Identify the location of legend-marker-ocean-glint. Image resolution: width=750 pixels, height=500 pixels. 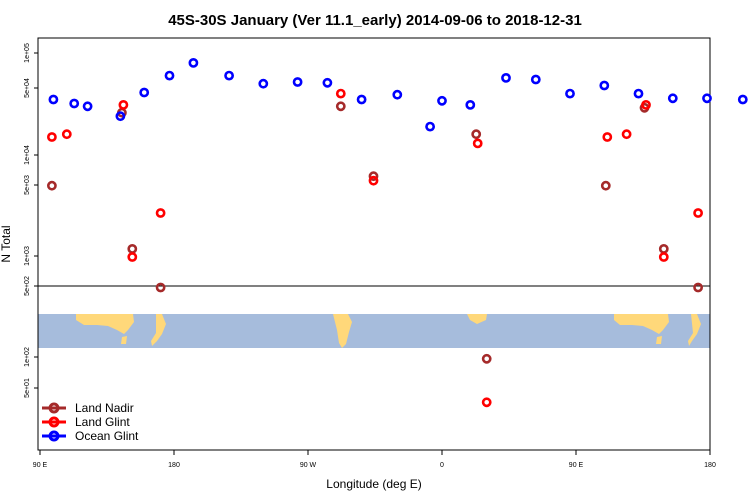
(54, 436).